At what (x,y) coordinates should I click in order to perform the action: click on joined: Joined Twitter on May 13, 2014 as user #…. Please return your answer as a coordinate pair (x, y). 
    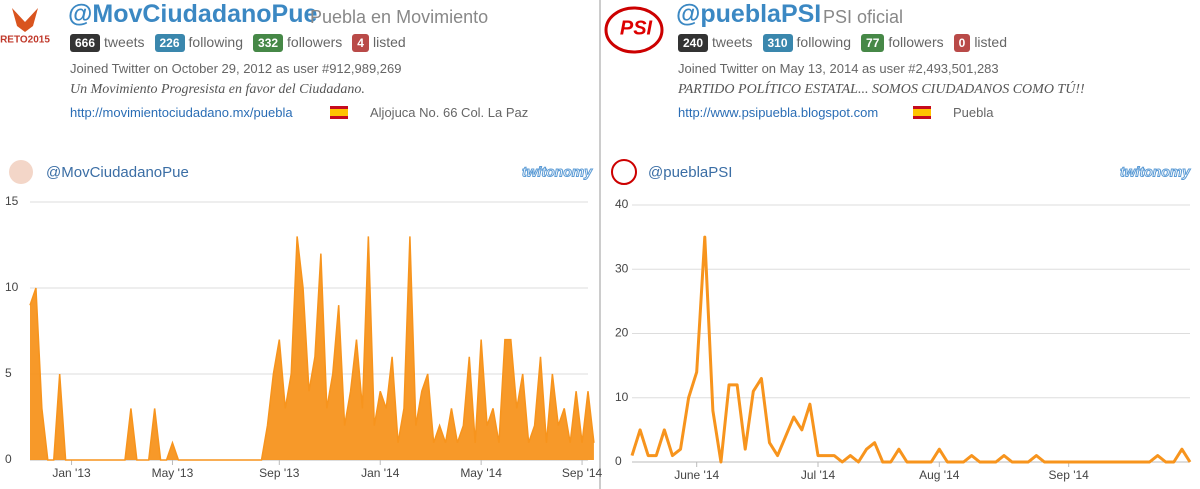
    Looking at the image, I should click on (838, 68).